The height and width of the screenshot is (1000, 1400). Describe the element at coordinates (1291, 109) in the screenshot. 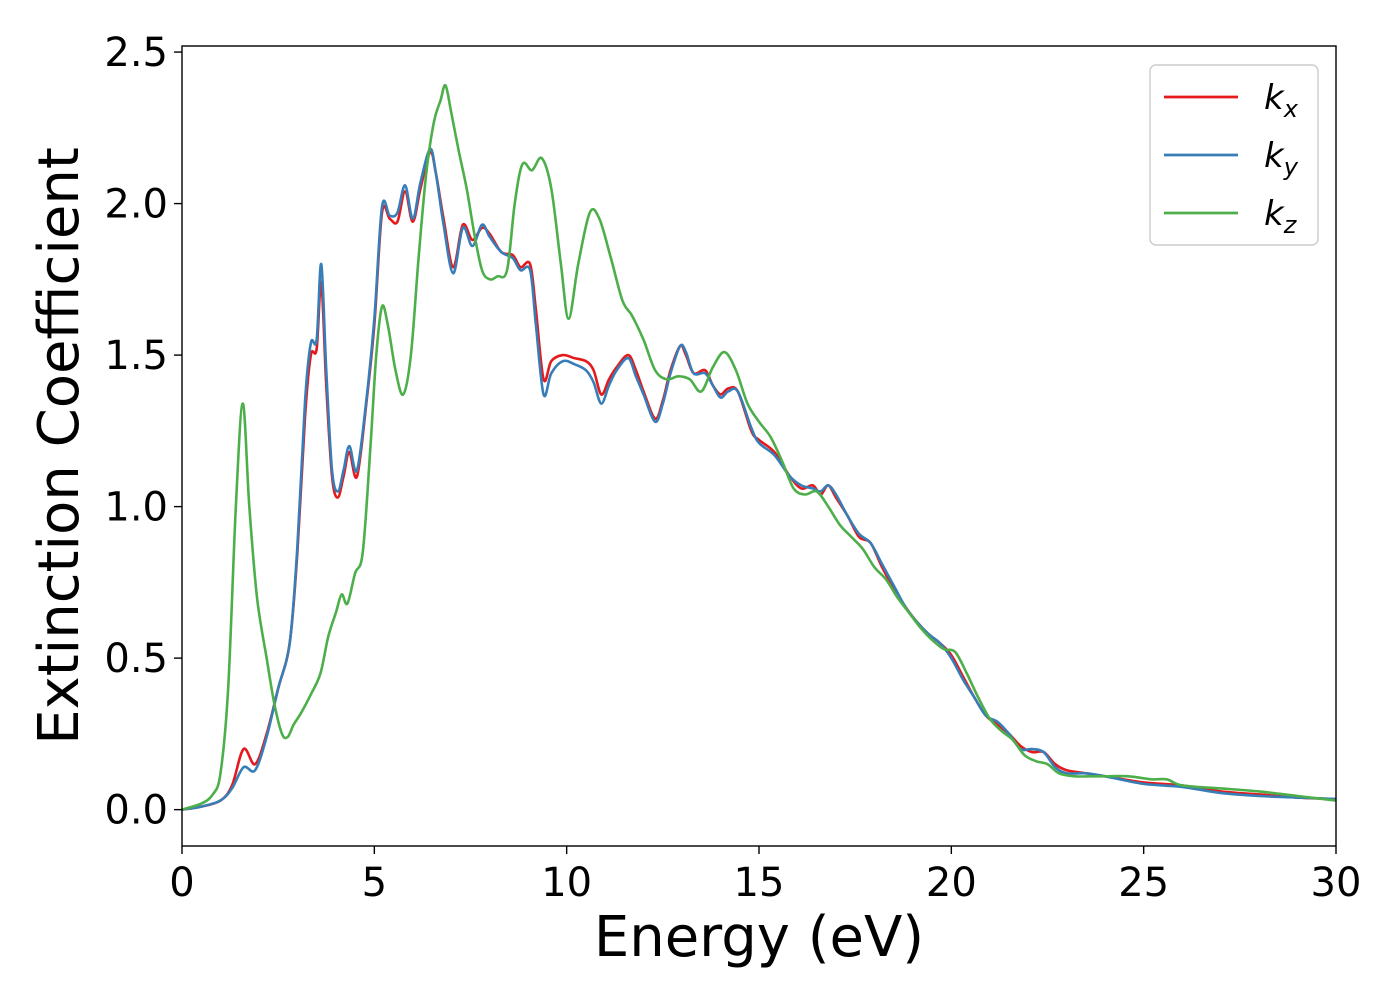

I see `legend-label-subscript: x` at that location.